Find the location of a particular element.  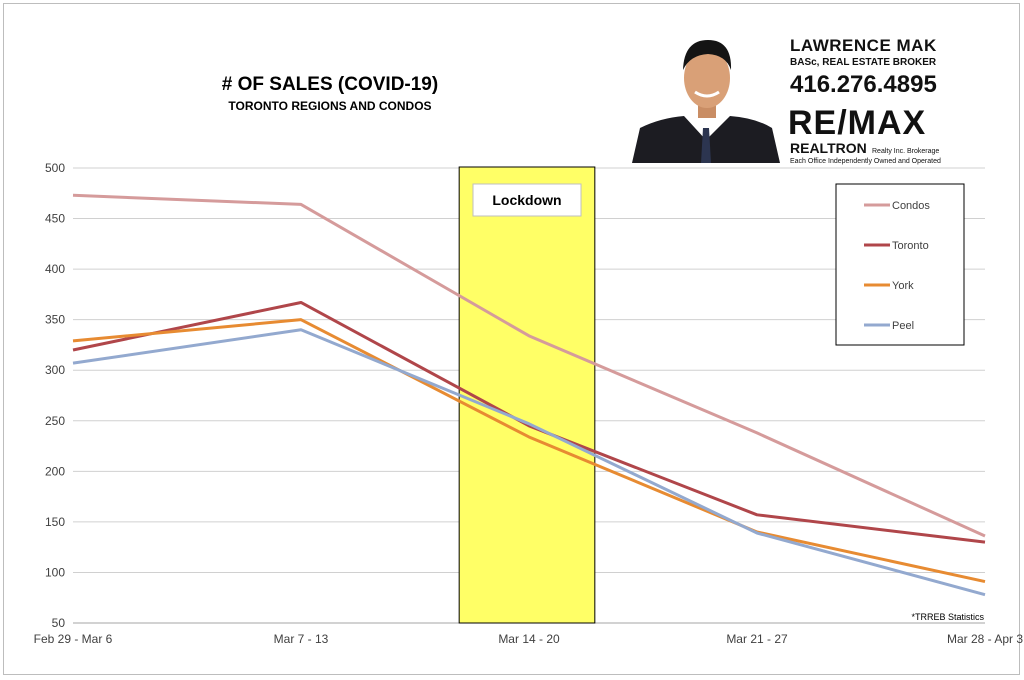

y-tick-label: 300 is located at coordinates (55, 370).